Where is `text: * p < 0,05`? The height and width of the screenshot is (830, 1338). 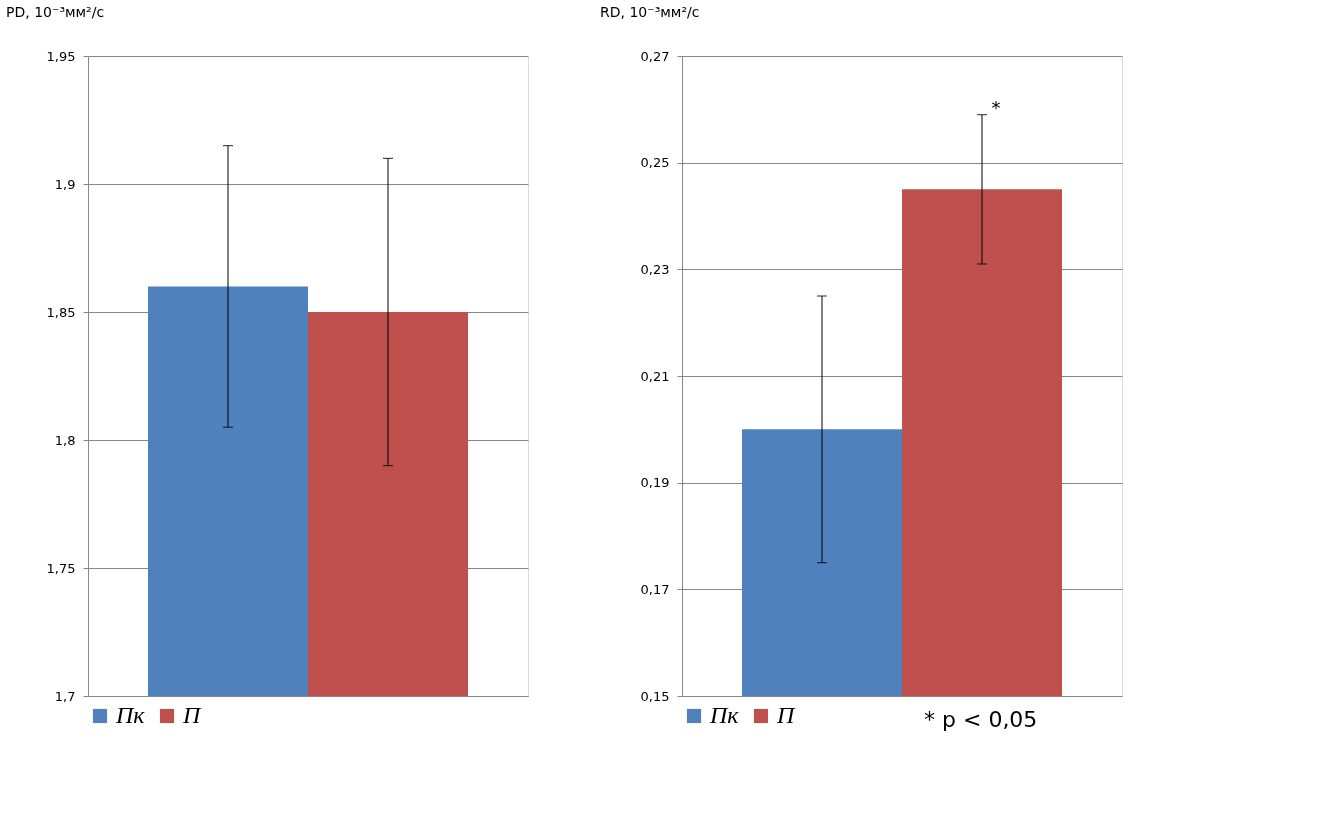 text: * p < 0,05 is located at coordinates (981, 719).